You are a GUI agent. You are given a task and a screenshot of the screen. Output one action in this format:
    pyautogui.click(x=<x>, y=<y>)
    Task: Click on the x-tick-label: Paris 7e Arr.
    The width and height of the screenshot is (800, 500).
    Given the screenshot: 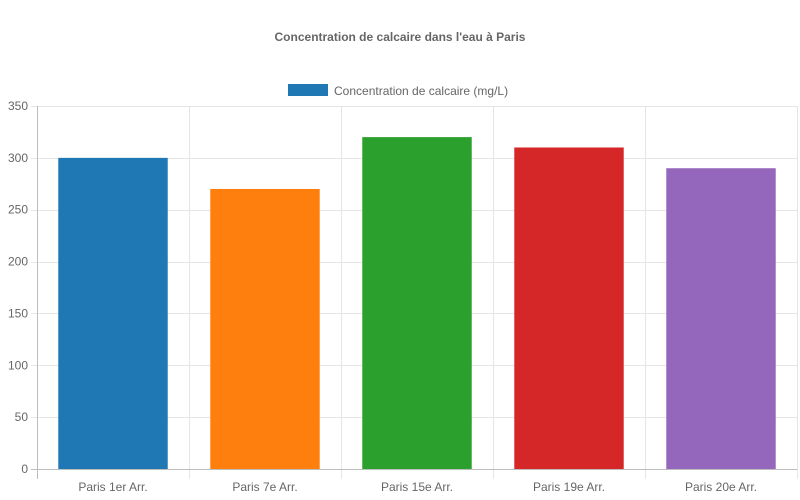 What is the action you would take?
    pyautogui.click(x=264, y=487)
    